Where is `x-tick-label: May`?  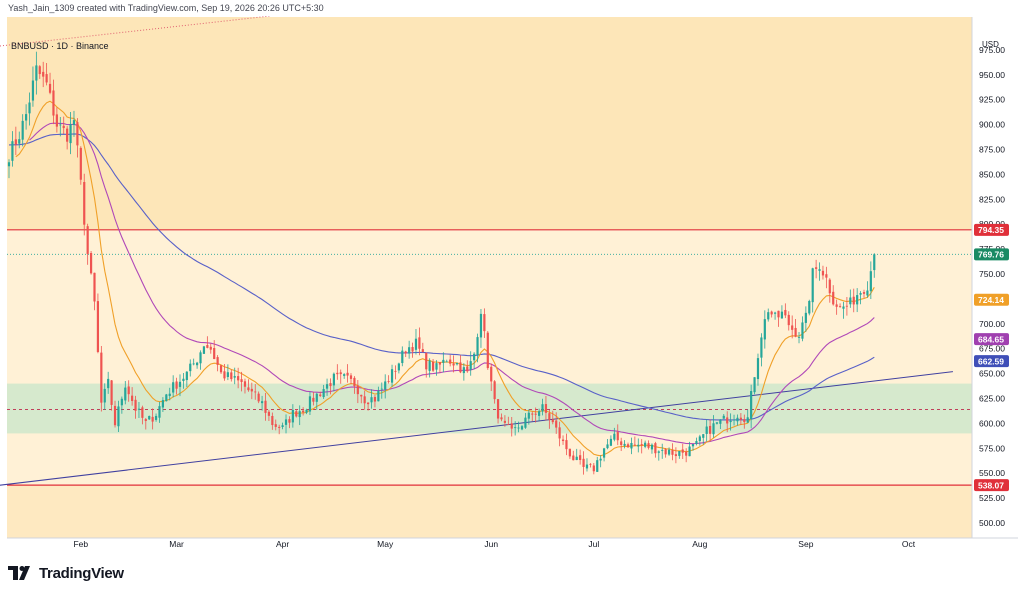
x-tick-label: May is located at coordinates (385, 544).